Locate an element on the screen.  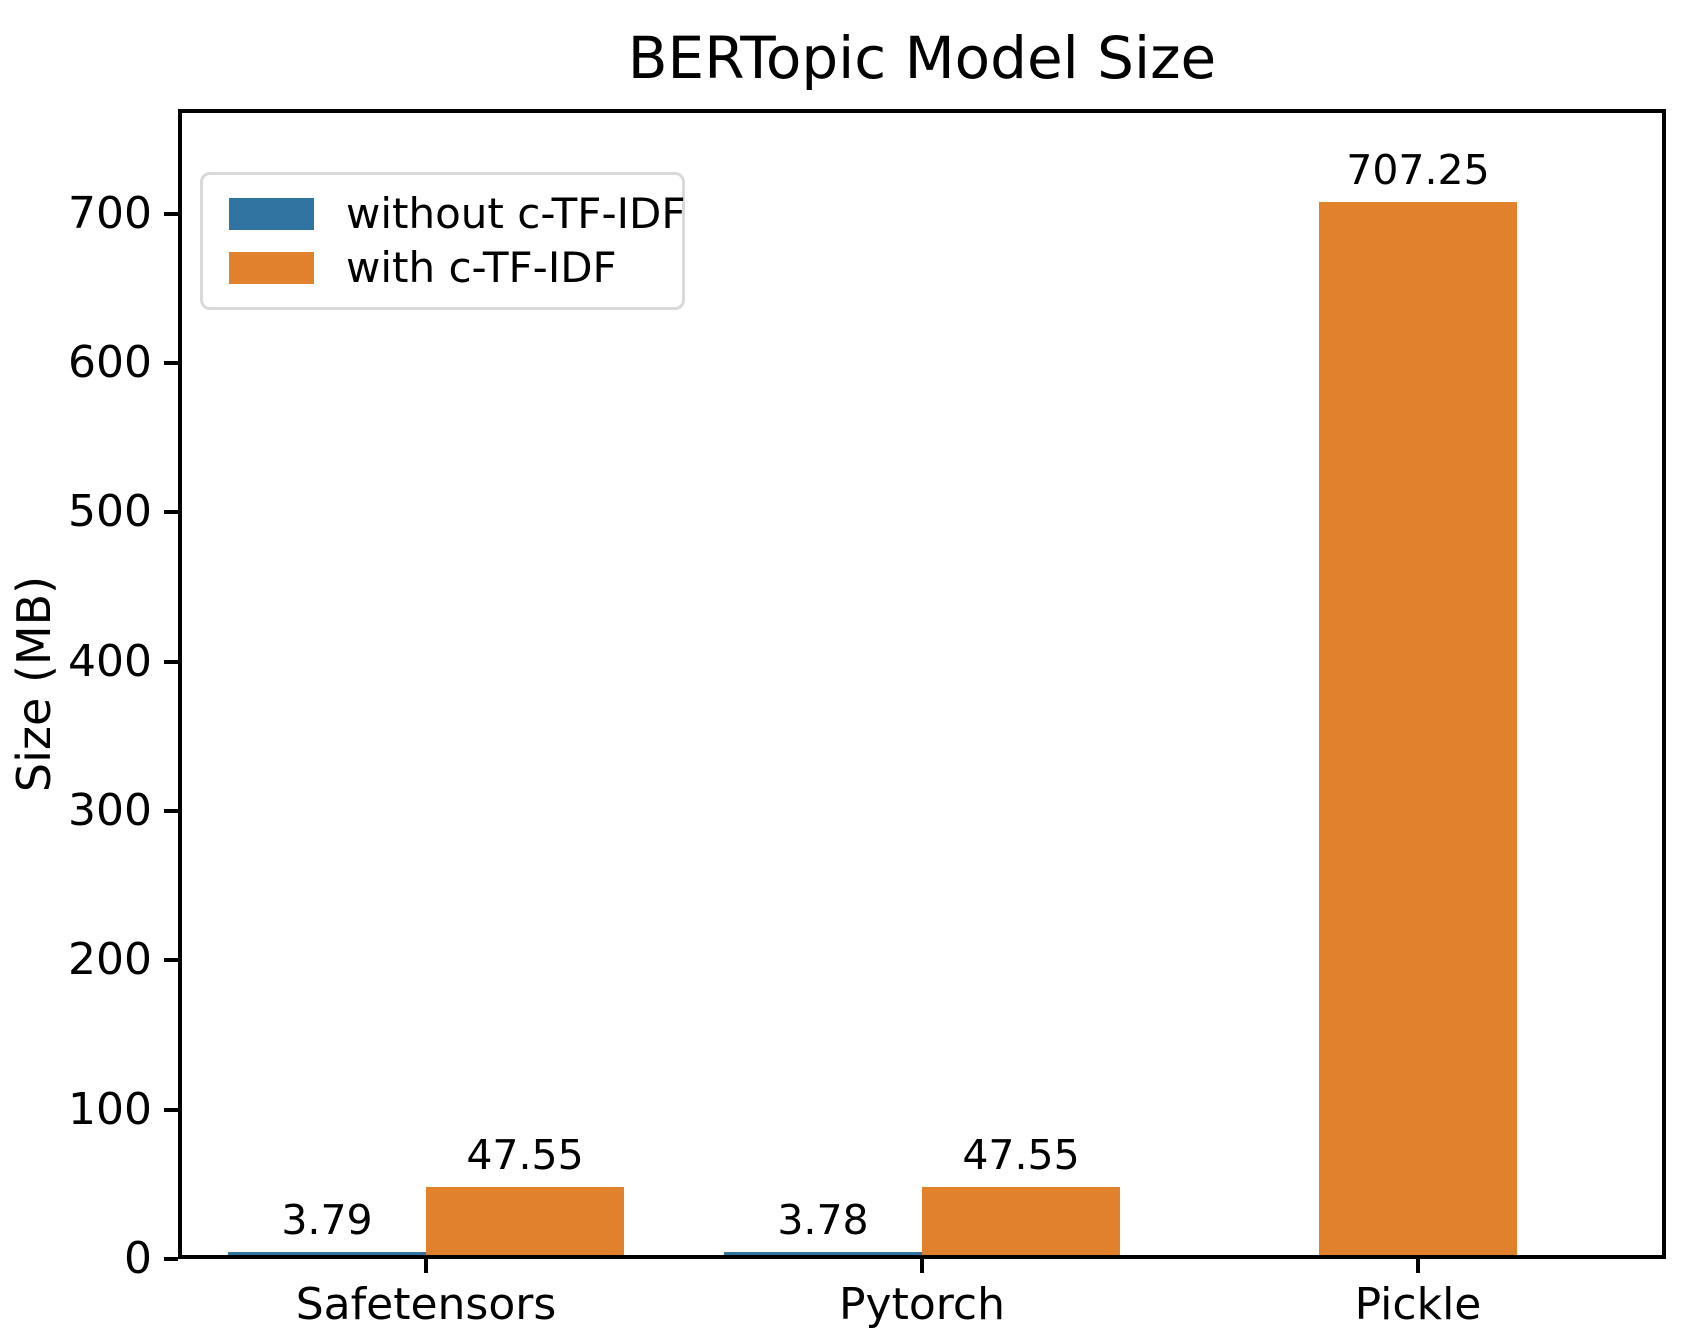
legend-swatch-without-ctfidf is located at coordinates (271, 214).